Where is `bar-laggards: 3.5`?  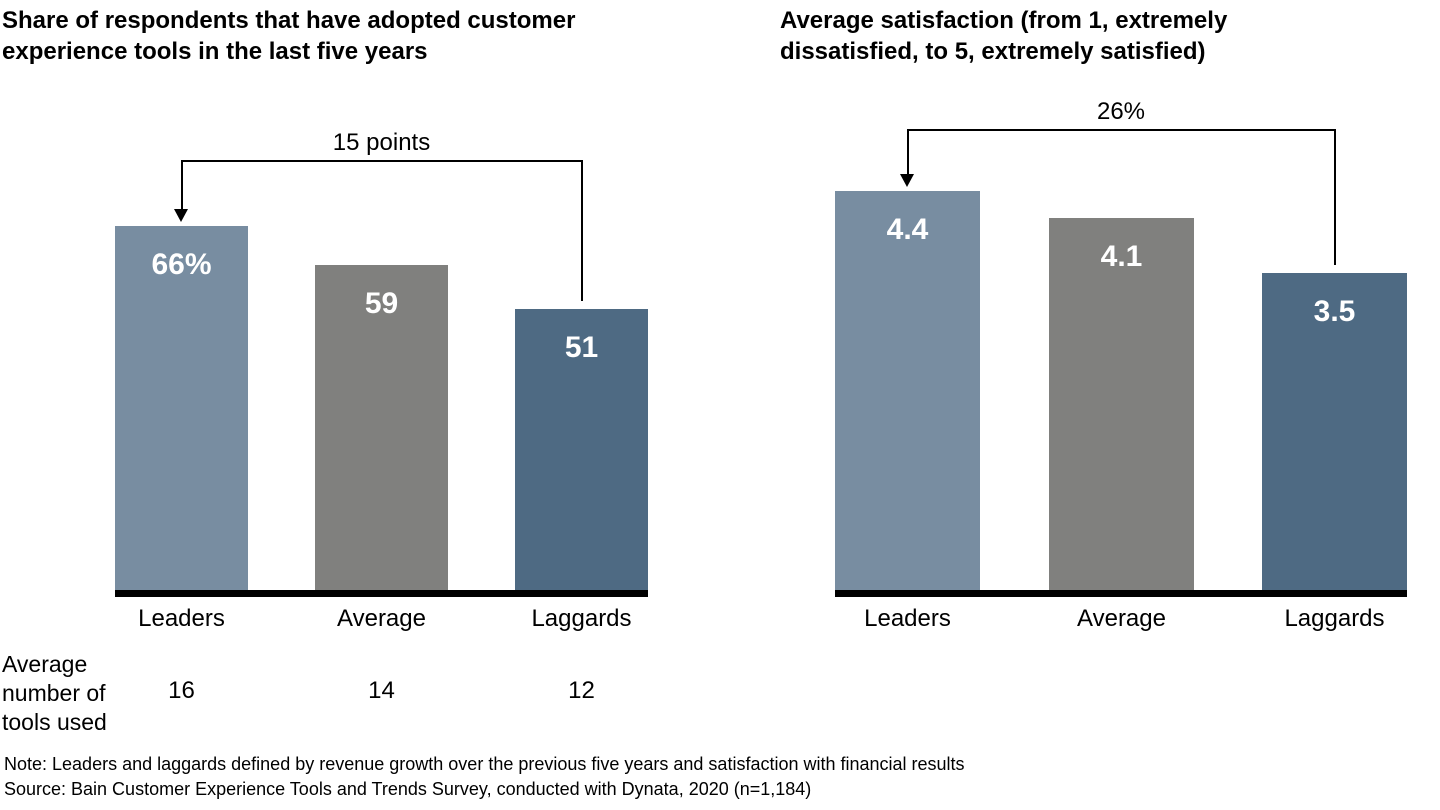 bar-laggards: 3.5 is located at coordinates (1334, 431).